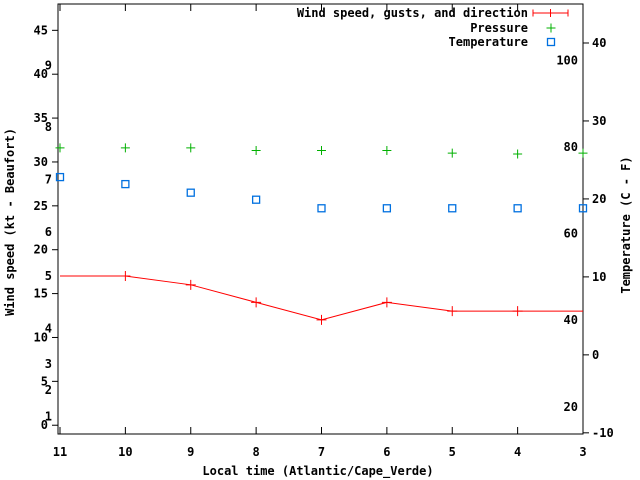 This screenshot has height=480, width=640. I want to click on x-tick-label: 5, so click(452, 452).